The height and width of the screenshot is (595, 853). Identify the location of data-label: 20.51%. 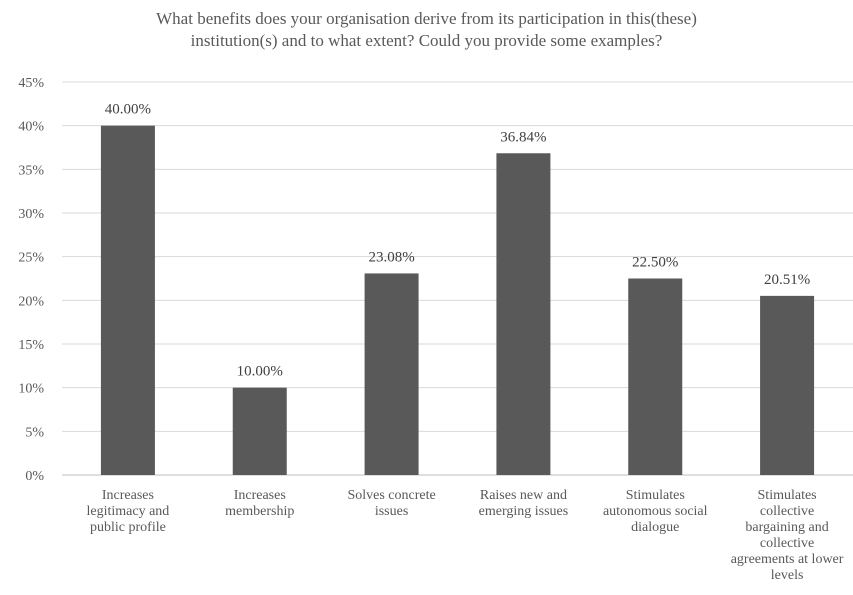
(787, 280).